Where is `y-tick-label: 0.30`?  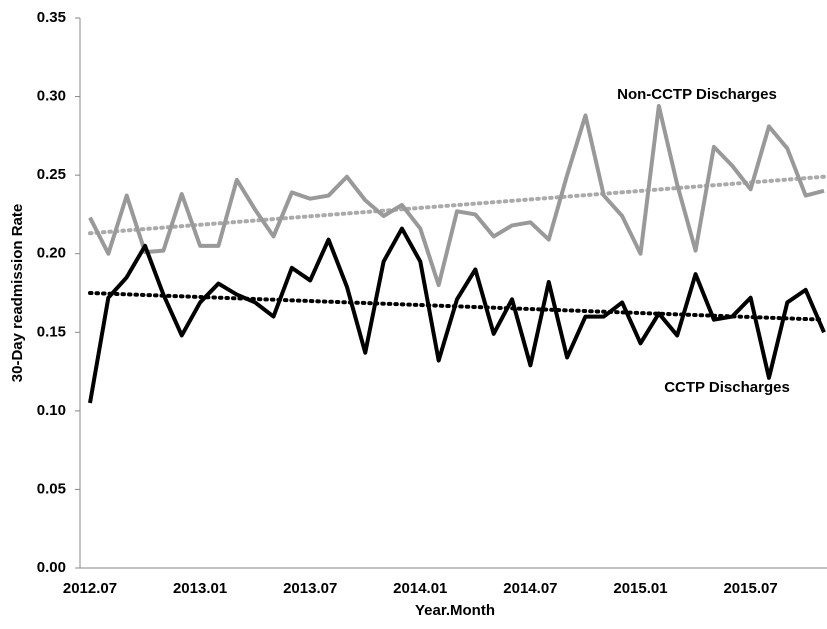
y-tick-label: 0.30 is located at coordinates (51, 96).